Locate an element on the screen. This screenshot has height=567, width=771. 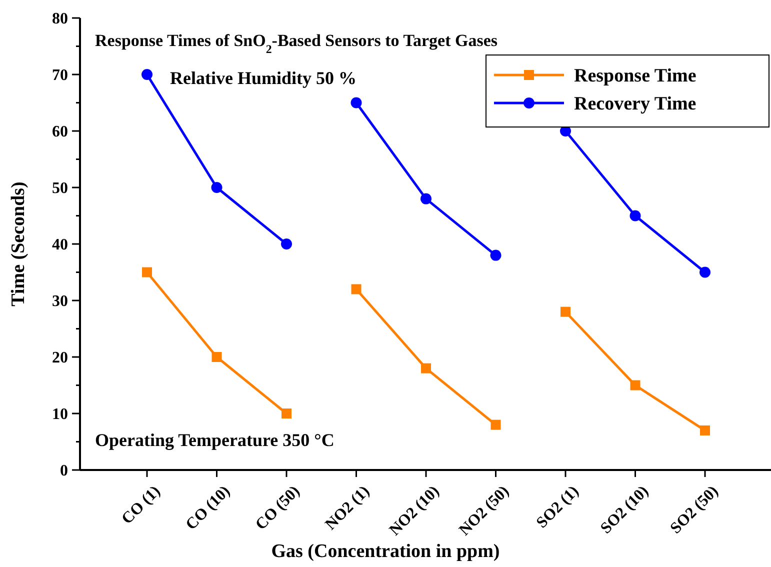
y-tick-label: 80 is located at coordinates (60, 19).